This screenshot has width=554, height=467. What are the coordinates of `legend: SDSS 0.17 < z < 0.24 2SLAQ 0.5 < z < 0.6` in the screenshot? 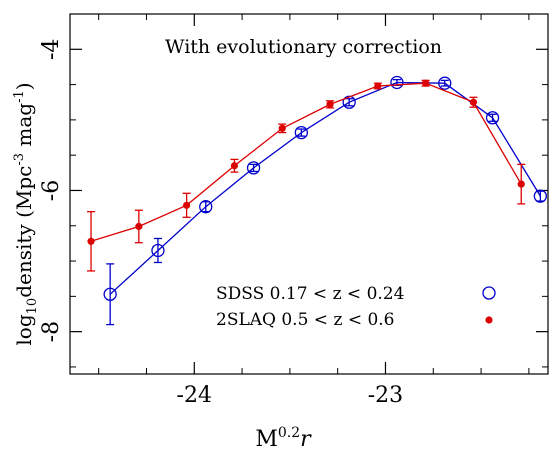 It's located at (356, 307).